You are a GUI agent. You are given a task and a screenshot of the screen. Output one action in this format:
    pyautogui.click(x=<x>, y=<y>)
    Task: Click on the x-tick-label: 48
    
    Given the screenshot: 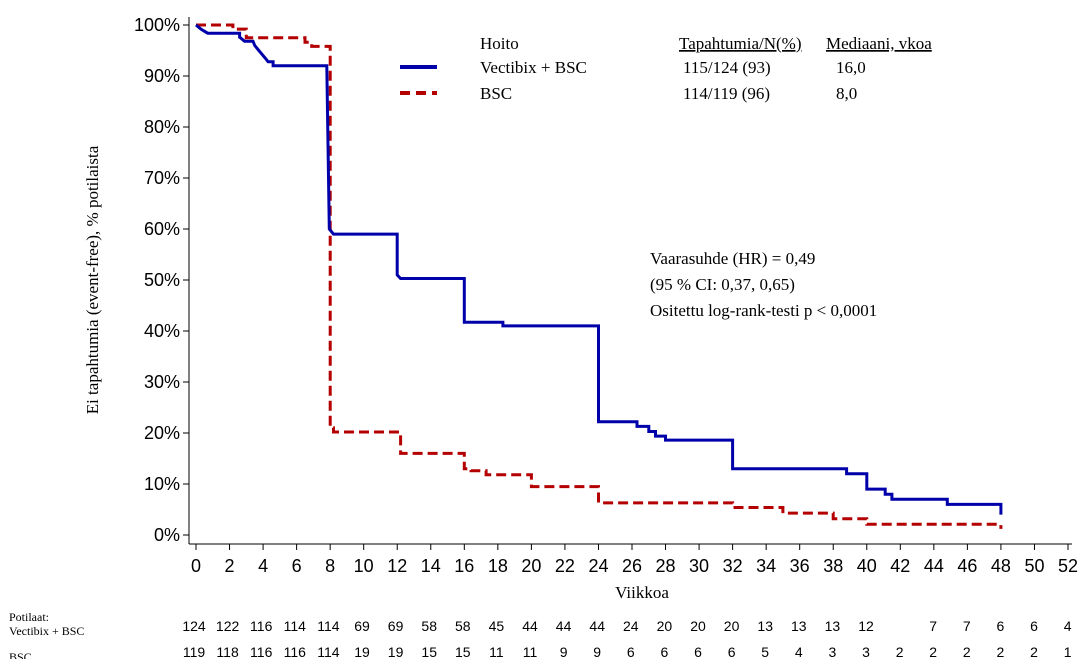 What is the action you would take?
    pyautogui.click(x=1001, y=566)
    